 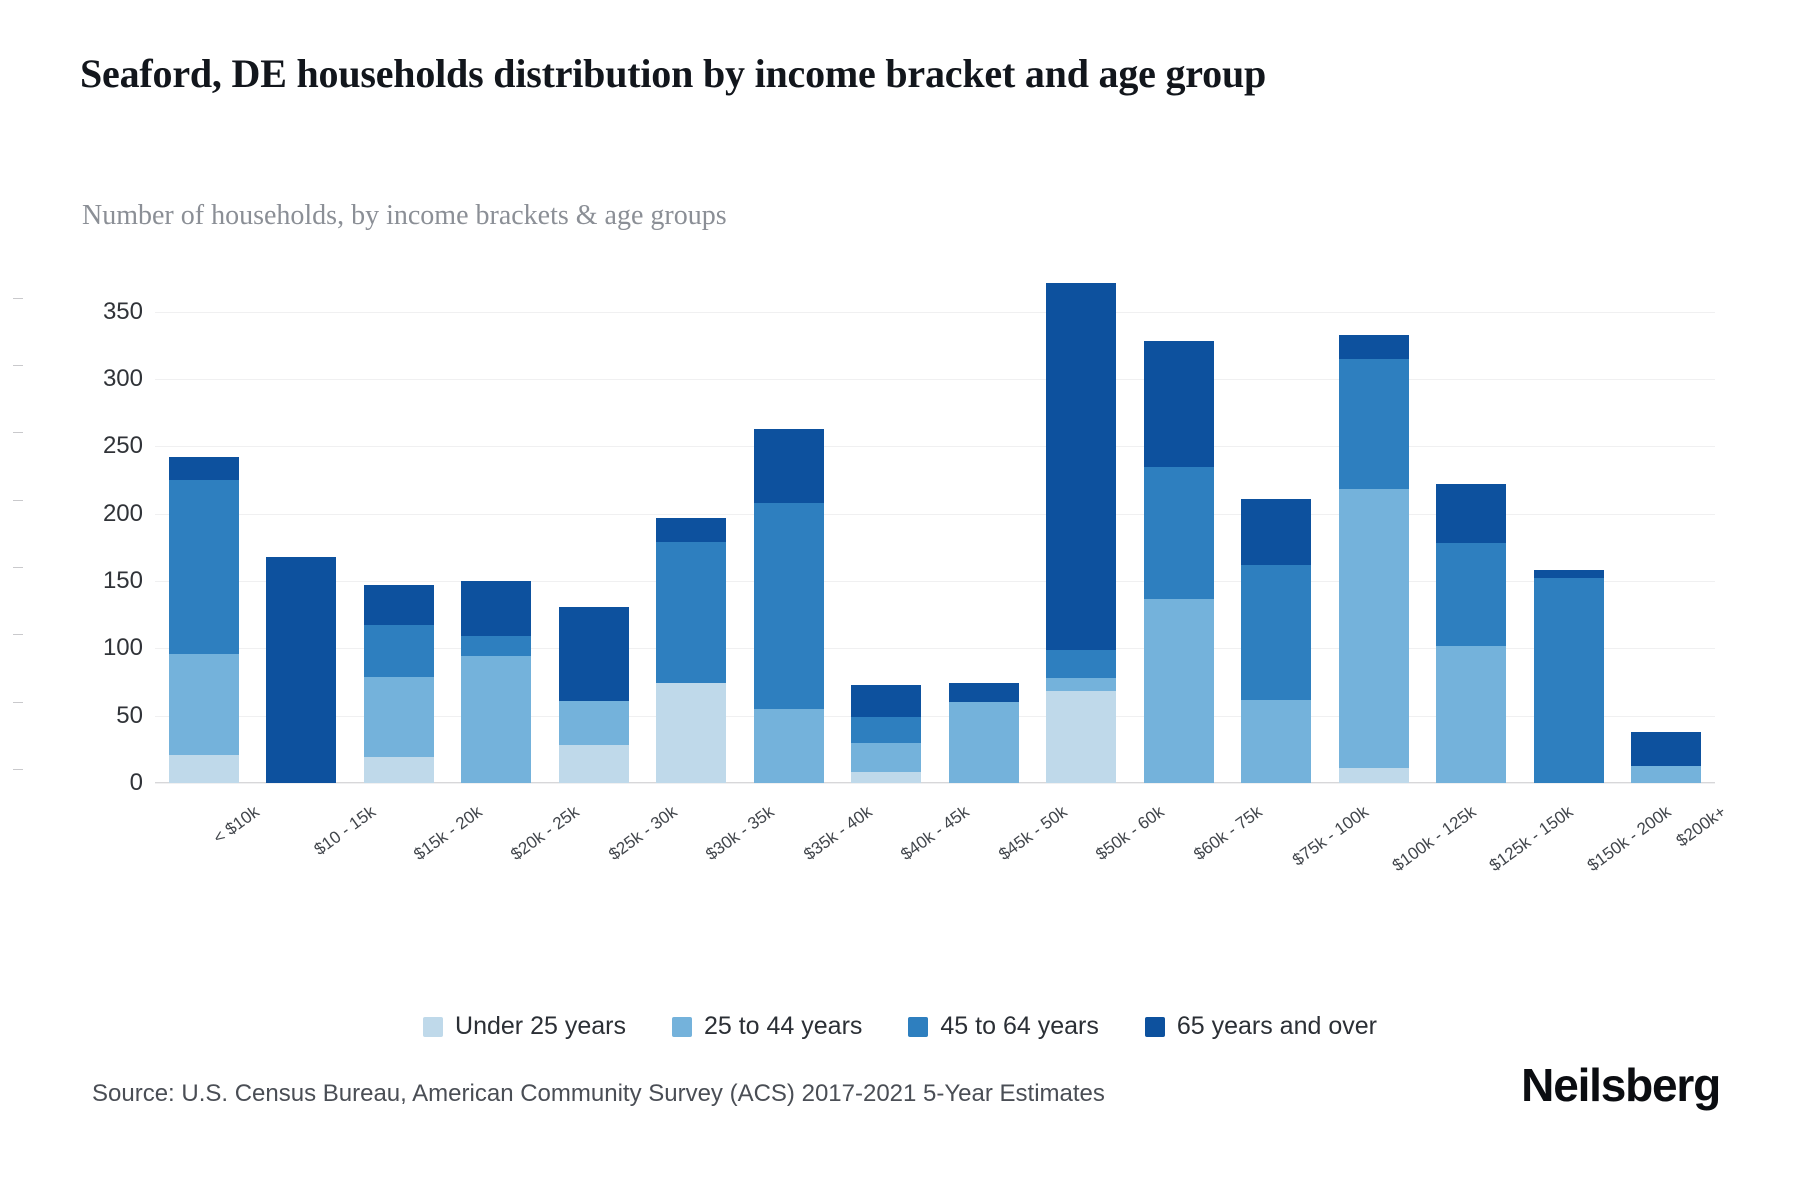 I want to click on x-axis-tick-label: $150k - 200k, so click(x=1629, y=839).